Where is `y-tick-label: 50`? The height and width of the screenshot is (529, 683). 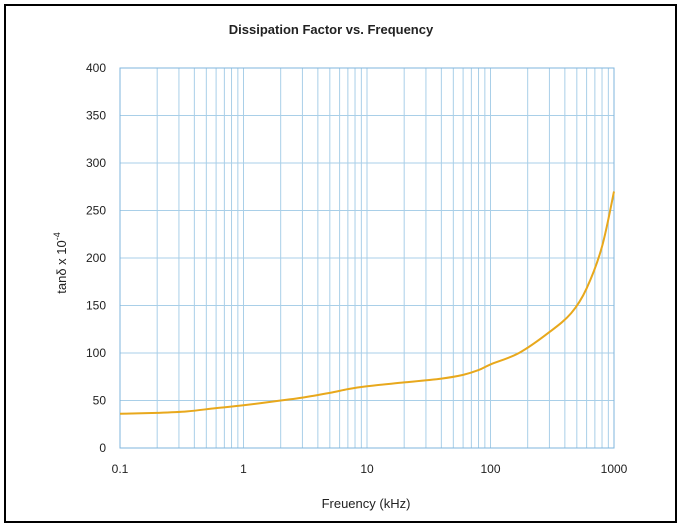
y-tick-label: 50 is located at coordinates (100, 401).